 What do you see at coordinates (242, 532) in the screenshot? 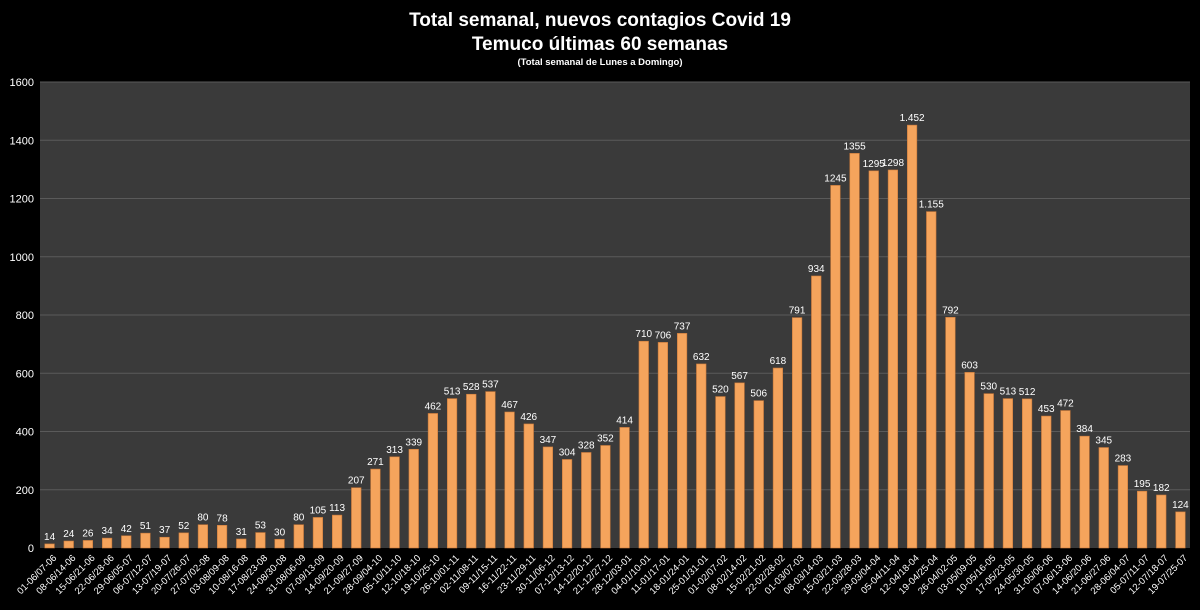
I see `data-label: 31` at bounding box center [242, 532].